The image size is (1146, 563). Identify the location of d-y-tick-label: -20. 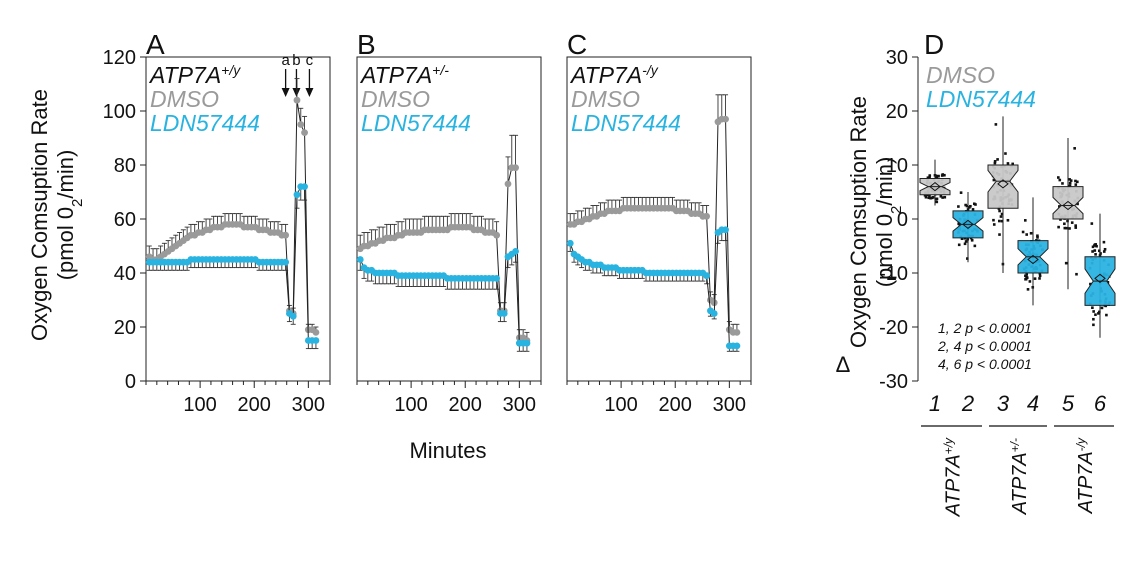
(893, 328).